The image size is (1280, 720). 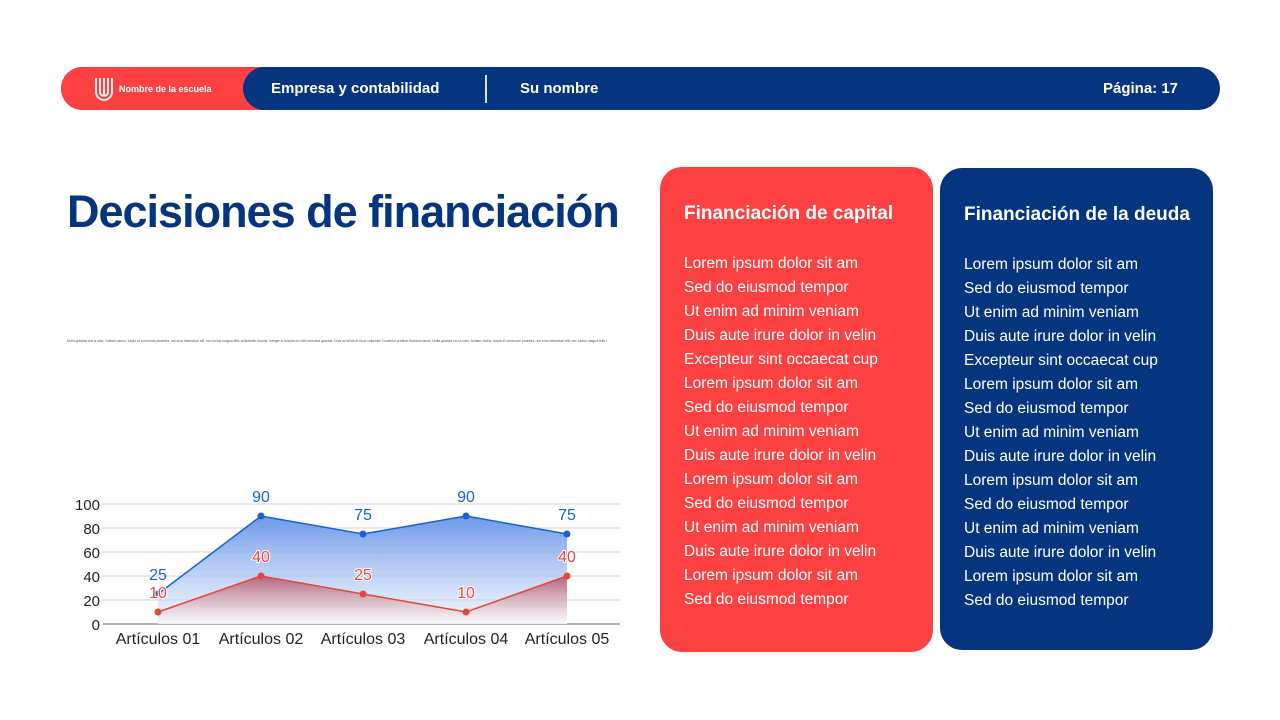 What do you see at coordinates (789, 213) in the screenshot?
I see `card-title: Financiación de capital` at bounding box center [789, 213].